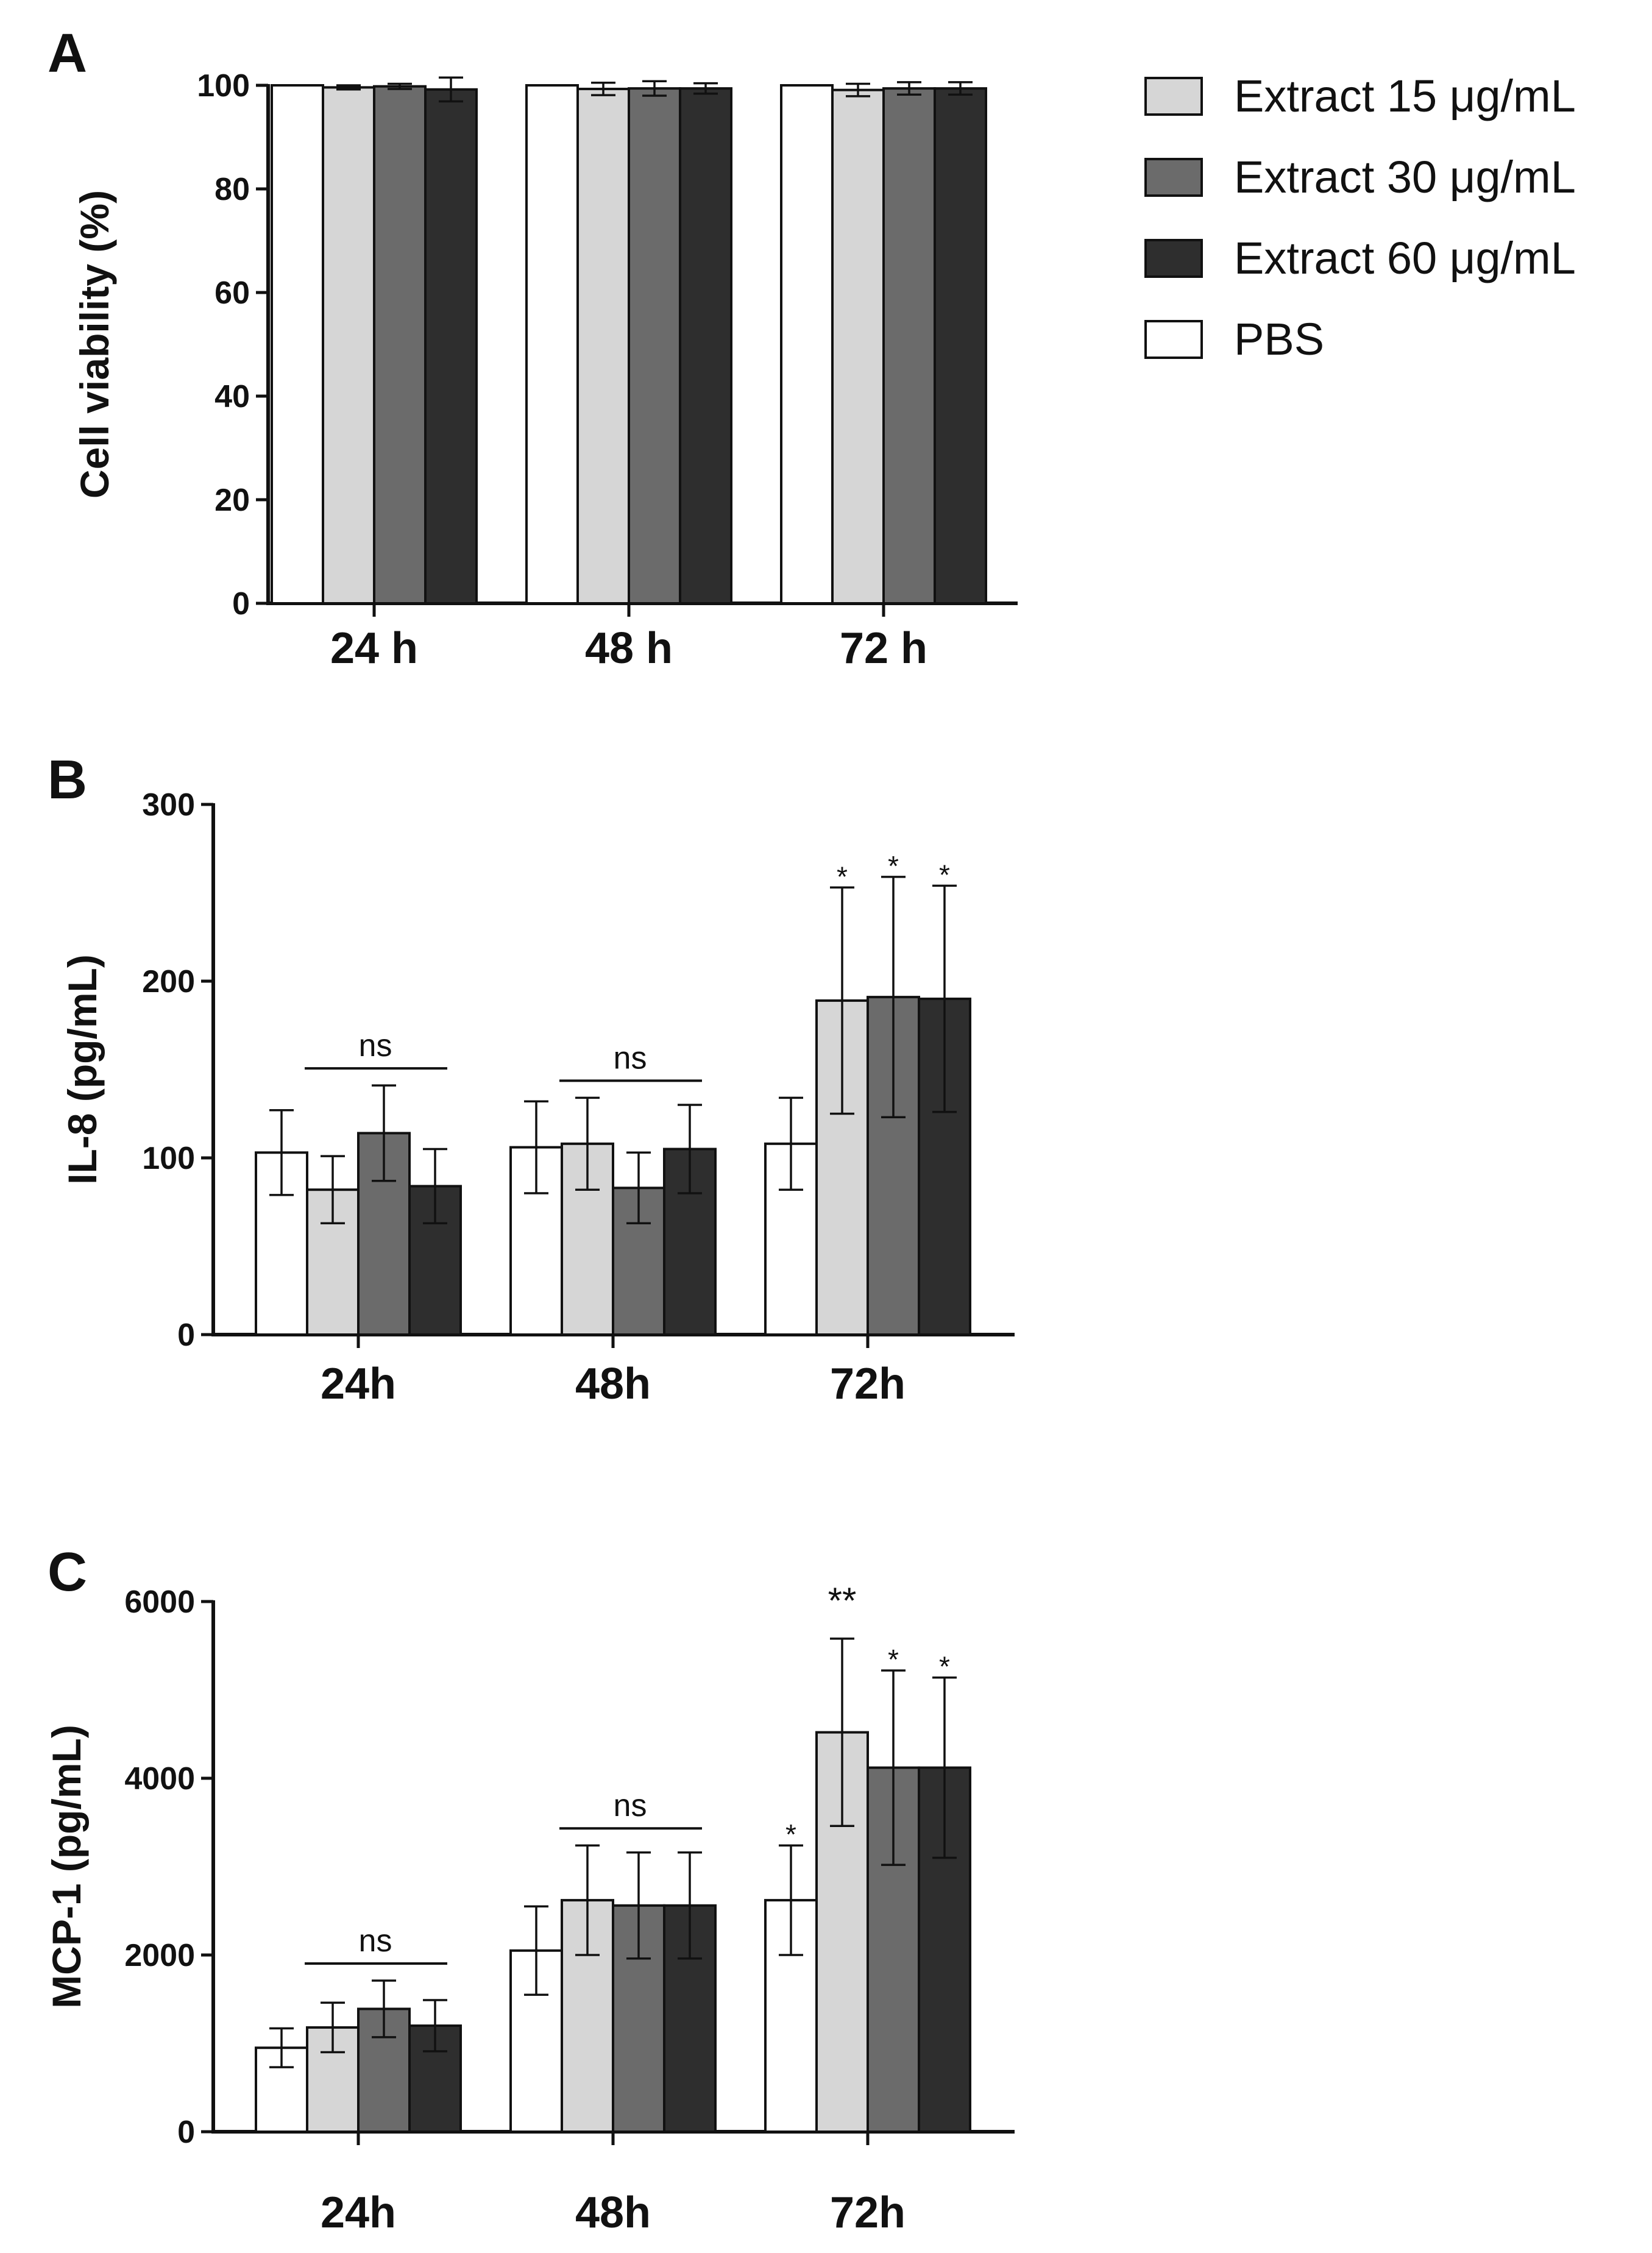  Describe the element at coordinates (1279, 339) in the screenshot. I see `legend-label: PBS` at that location.